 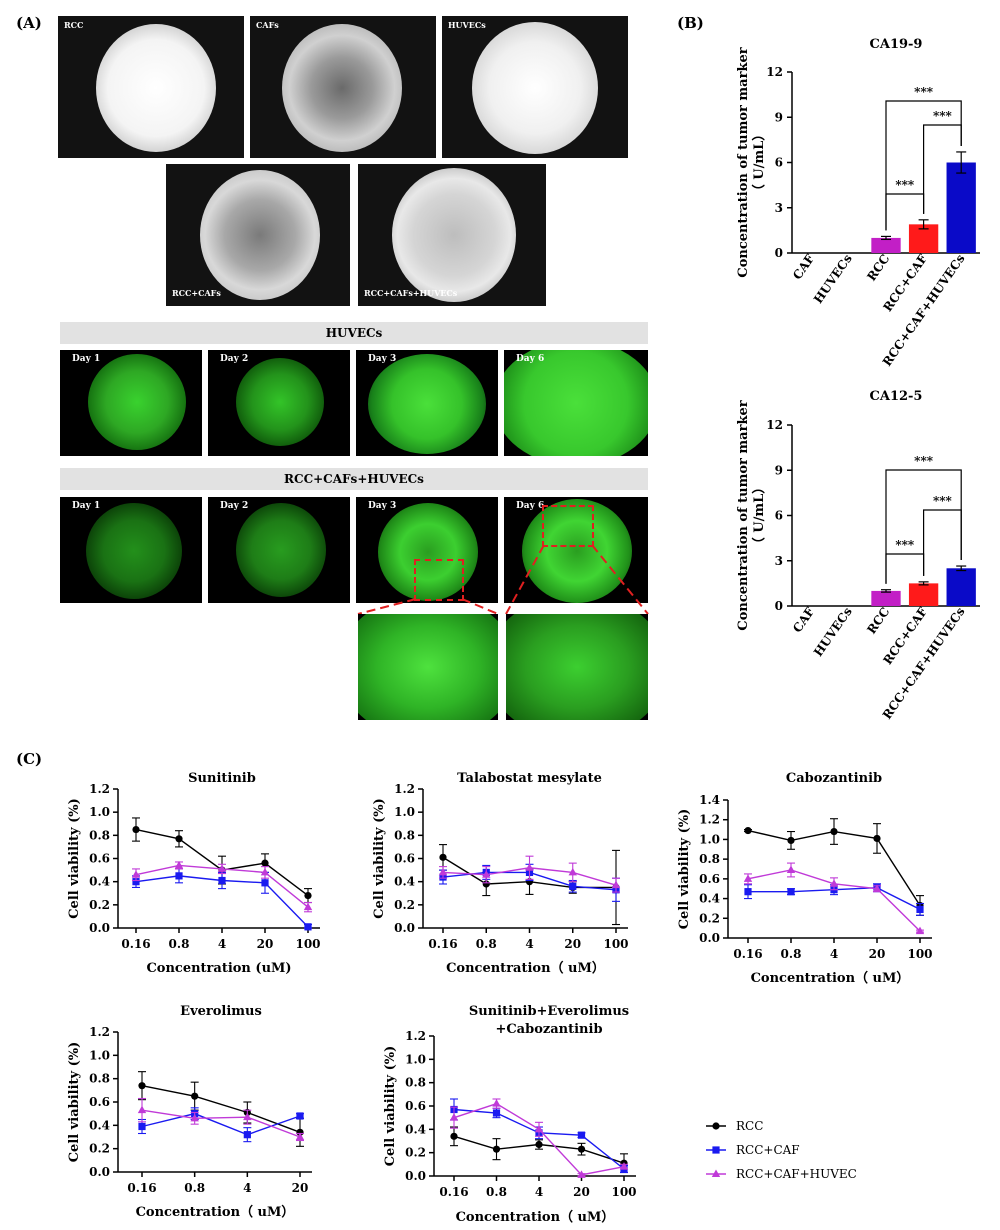 What do you see at coordinates (467, 25) in the screenshot?
I see `micrograph-label: HUVECs` at bounding box center [467, 25].